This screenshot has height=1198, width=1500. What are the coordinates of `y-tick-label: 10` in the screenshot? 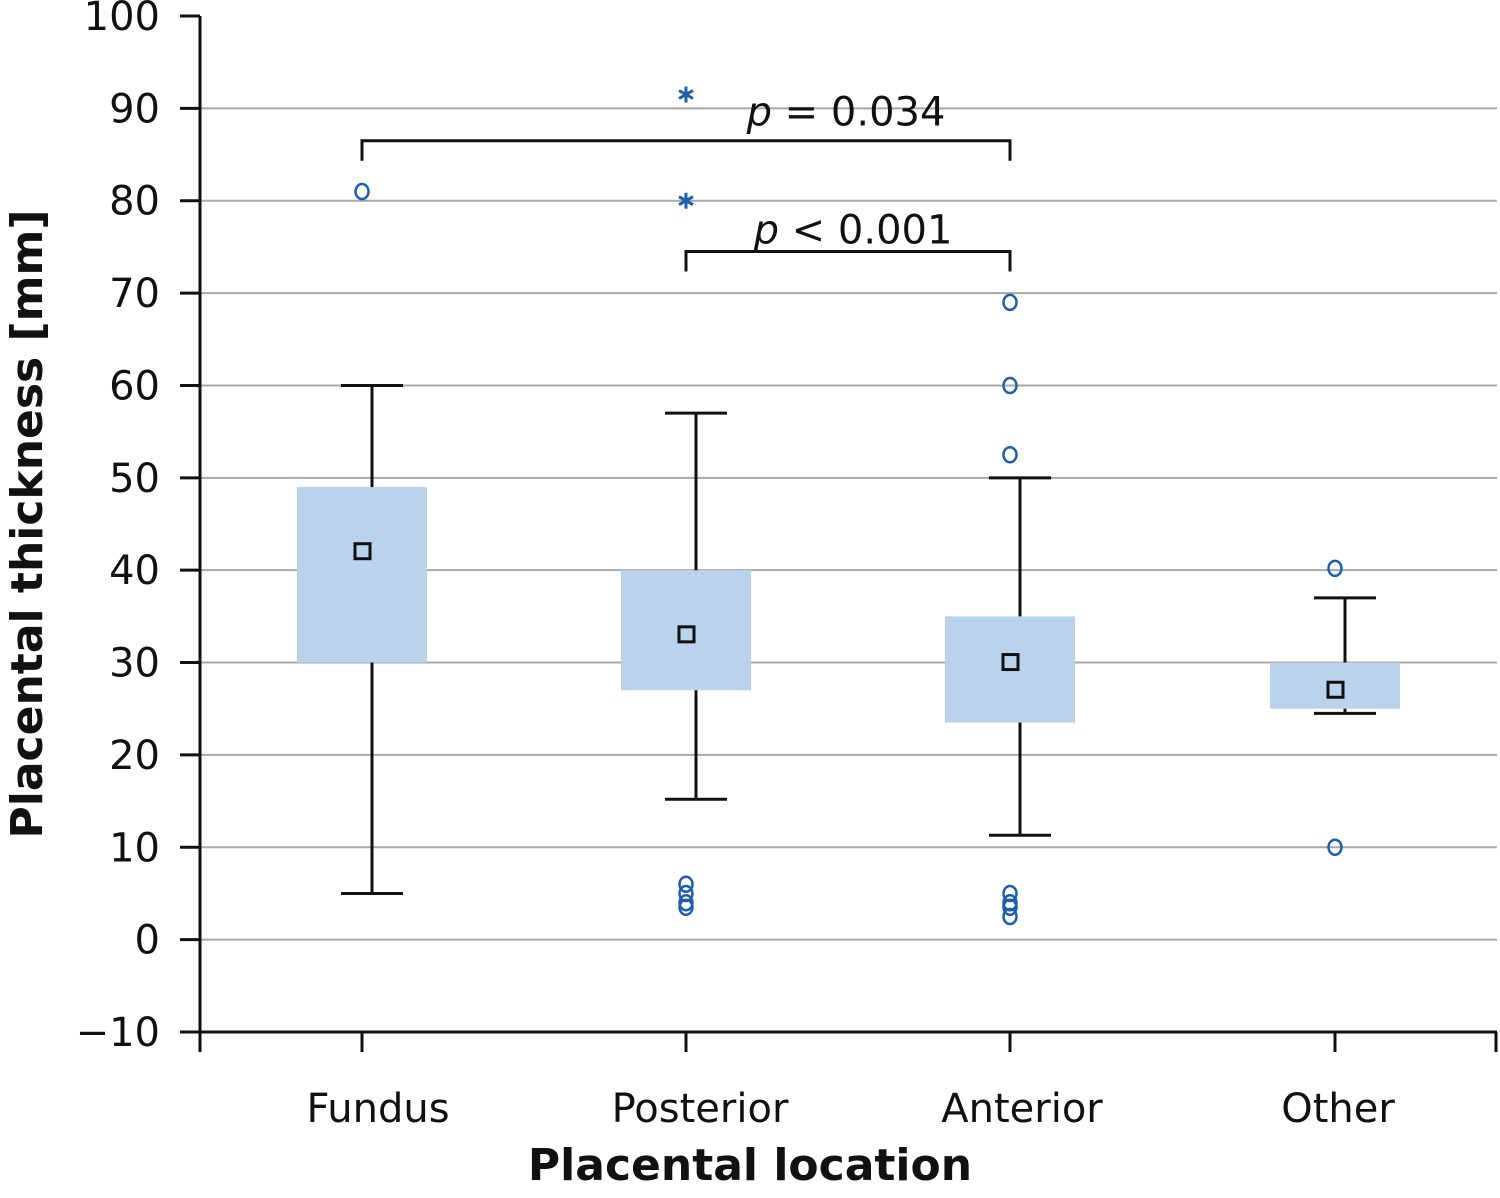 It's located at (134, 848).